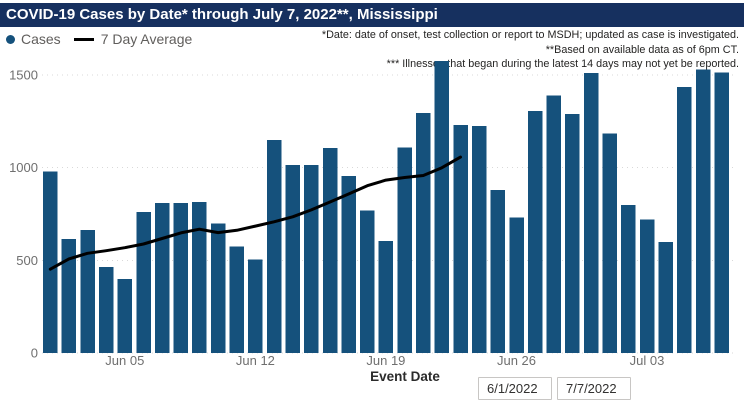  Describe the element at coordinates (41, 39) in the screenshot. I see `legend-cases-label: Cases` at that location.